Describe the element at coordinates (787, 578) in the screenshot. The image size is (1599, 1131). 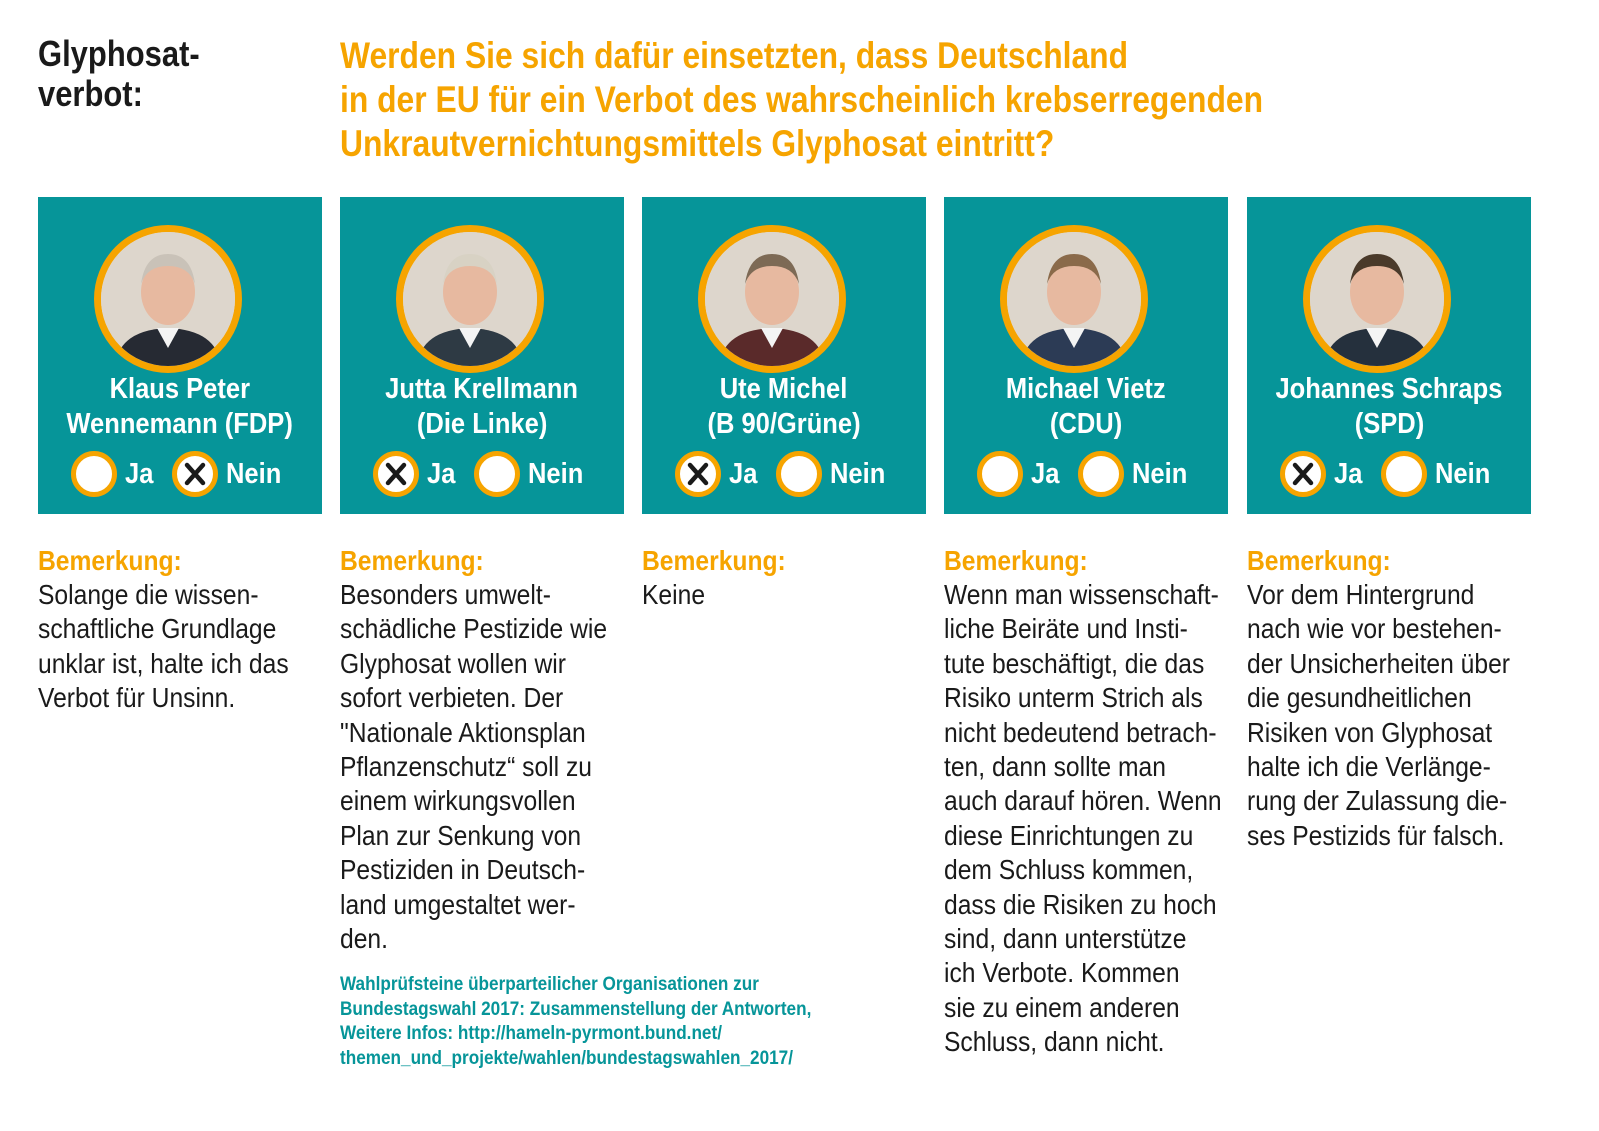
I see `remark-block: Bemerkung: Keine` at that location.